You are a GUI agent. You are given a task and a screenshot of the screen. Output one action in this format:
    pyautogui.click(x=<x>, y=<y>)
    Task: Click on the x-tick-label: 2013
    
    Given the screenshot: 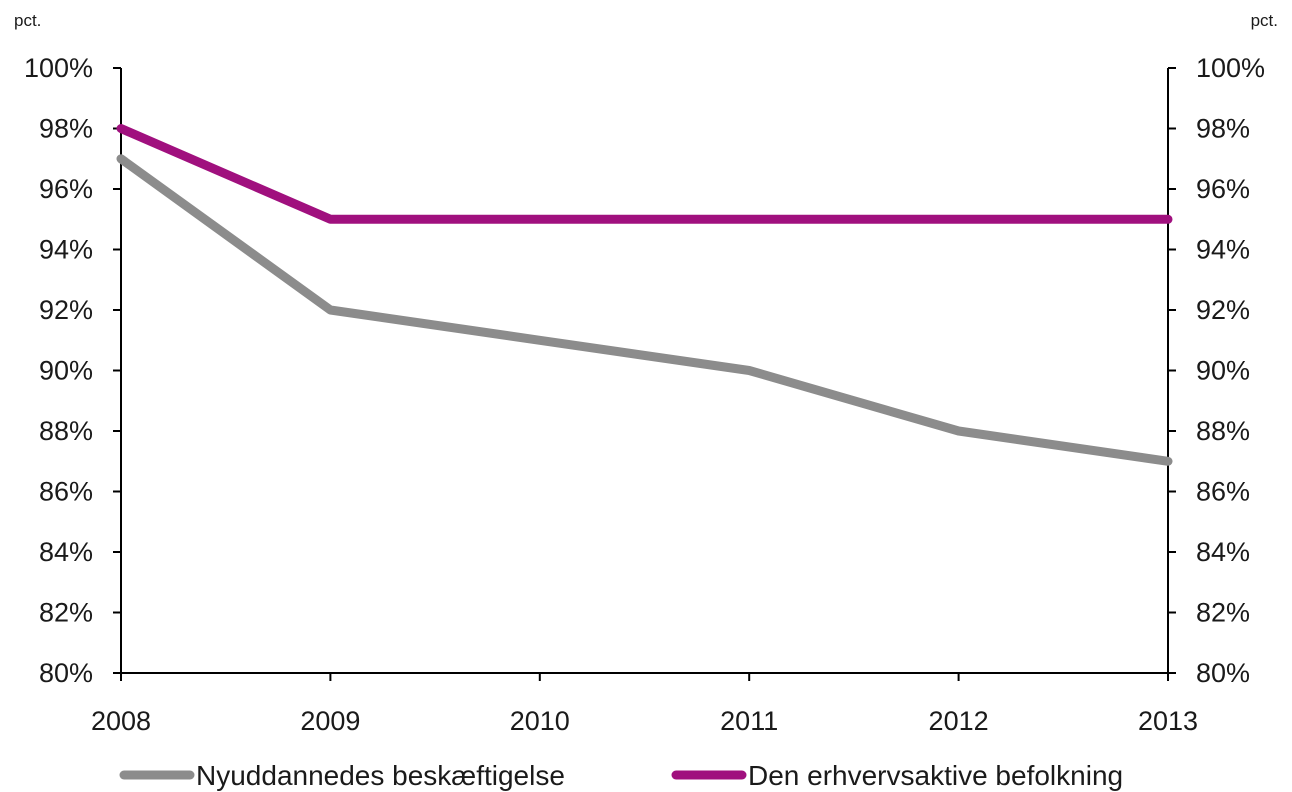 What is the action you would take?
    pyautogui.click(x=1168, y=721)
    